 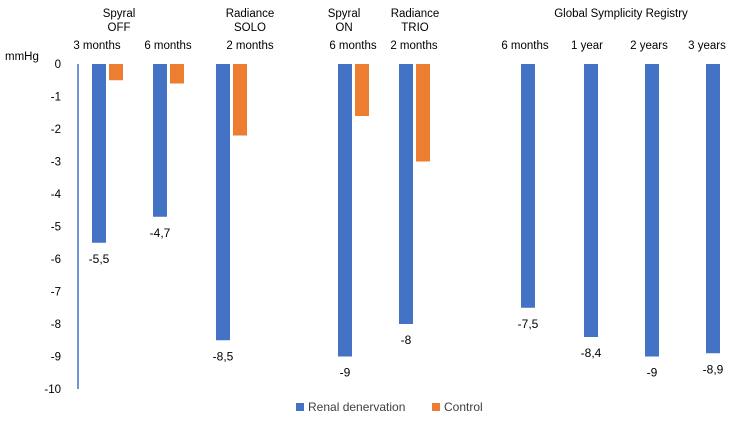 What do you see at coordinates (56, 163) in the screenshot?
I see `y-tick-label: -3` at bounding box center [56, 163].